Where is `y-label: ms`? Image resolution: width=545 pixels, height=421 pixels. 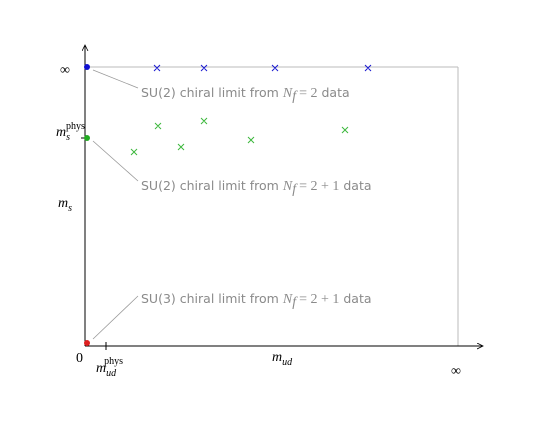 y-label: ms is located at coordinates (65, 205).